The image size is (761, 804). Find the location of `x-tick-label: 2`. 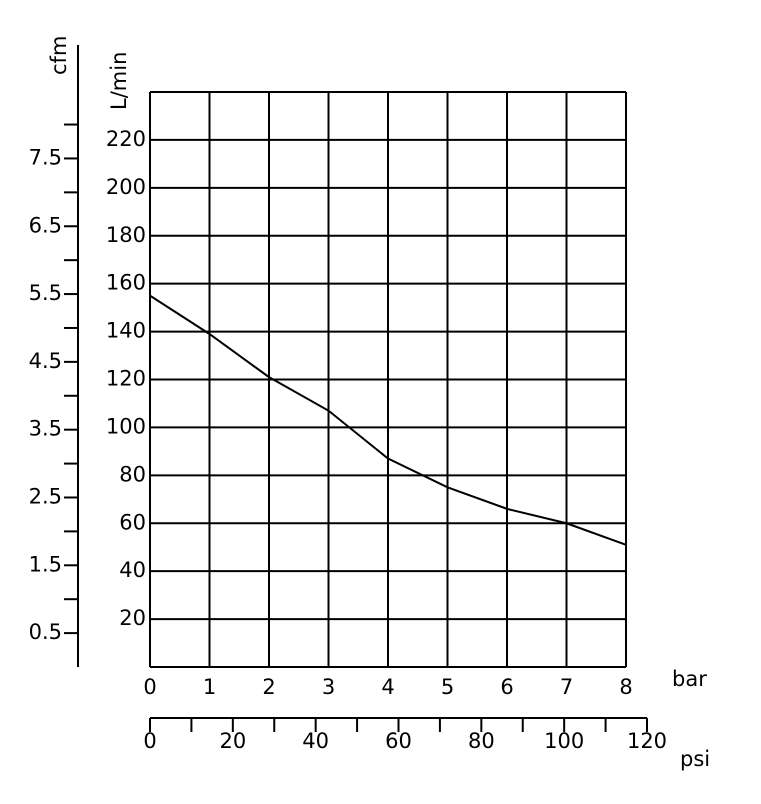

x-tick-label: 2 is located at coordinates (268, 687).